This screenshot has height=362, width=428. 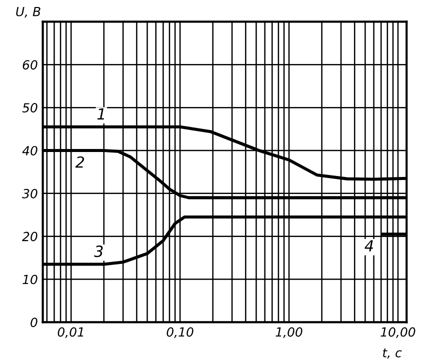 What do you see at coordinates (34, 323) in the screenshot?
I see `y-tick-label: 0` at bounding box center [34, 323].